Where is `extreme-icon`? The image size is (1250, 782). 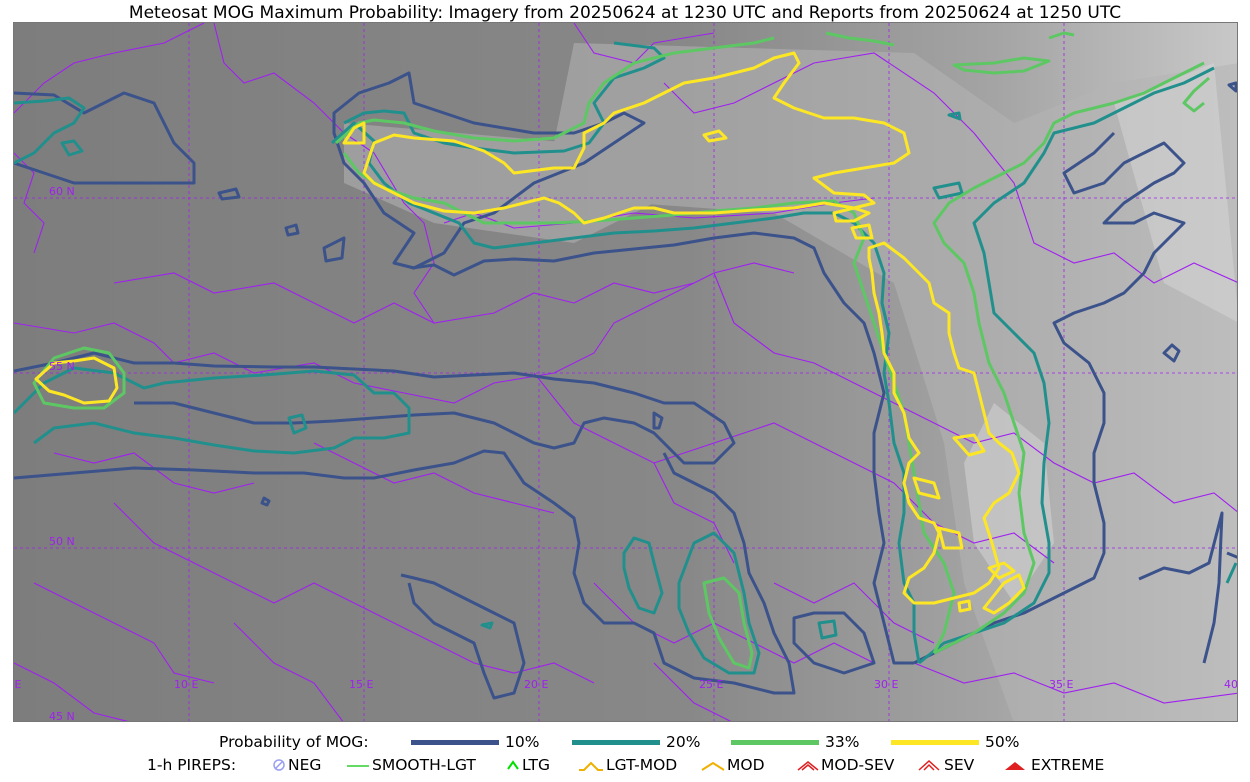
extreme-icon is located at coordinates (1015, 766).